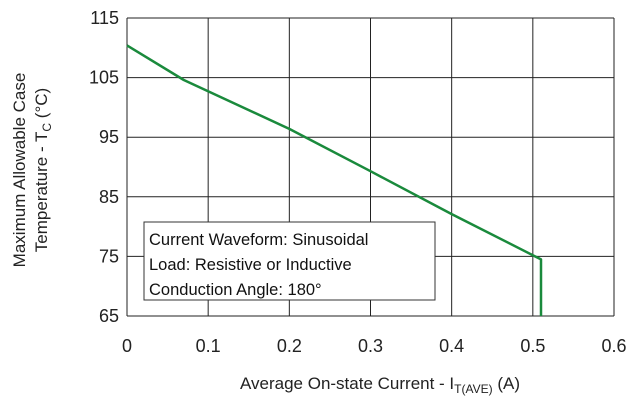  I want to click on y-axis-label-line2: Temperature - TC (°C), so click(43, 170).